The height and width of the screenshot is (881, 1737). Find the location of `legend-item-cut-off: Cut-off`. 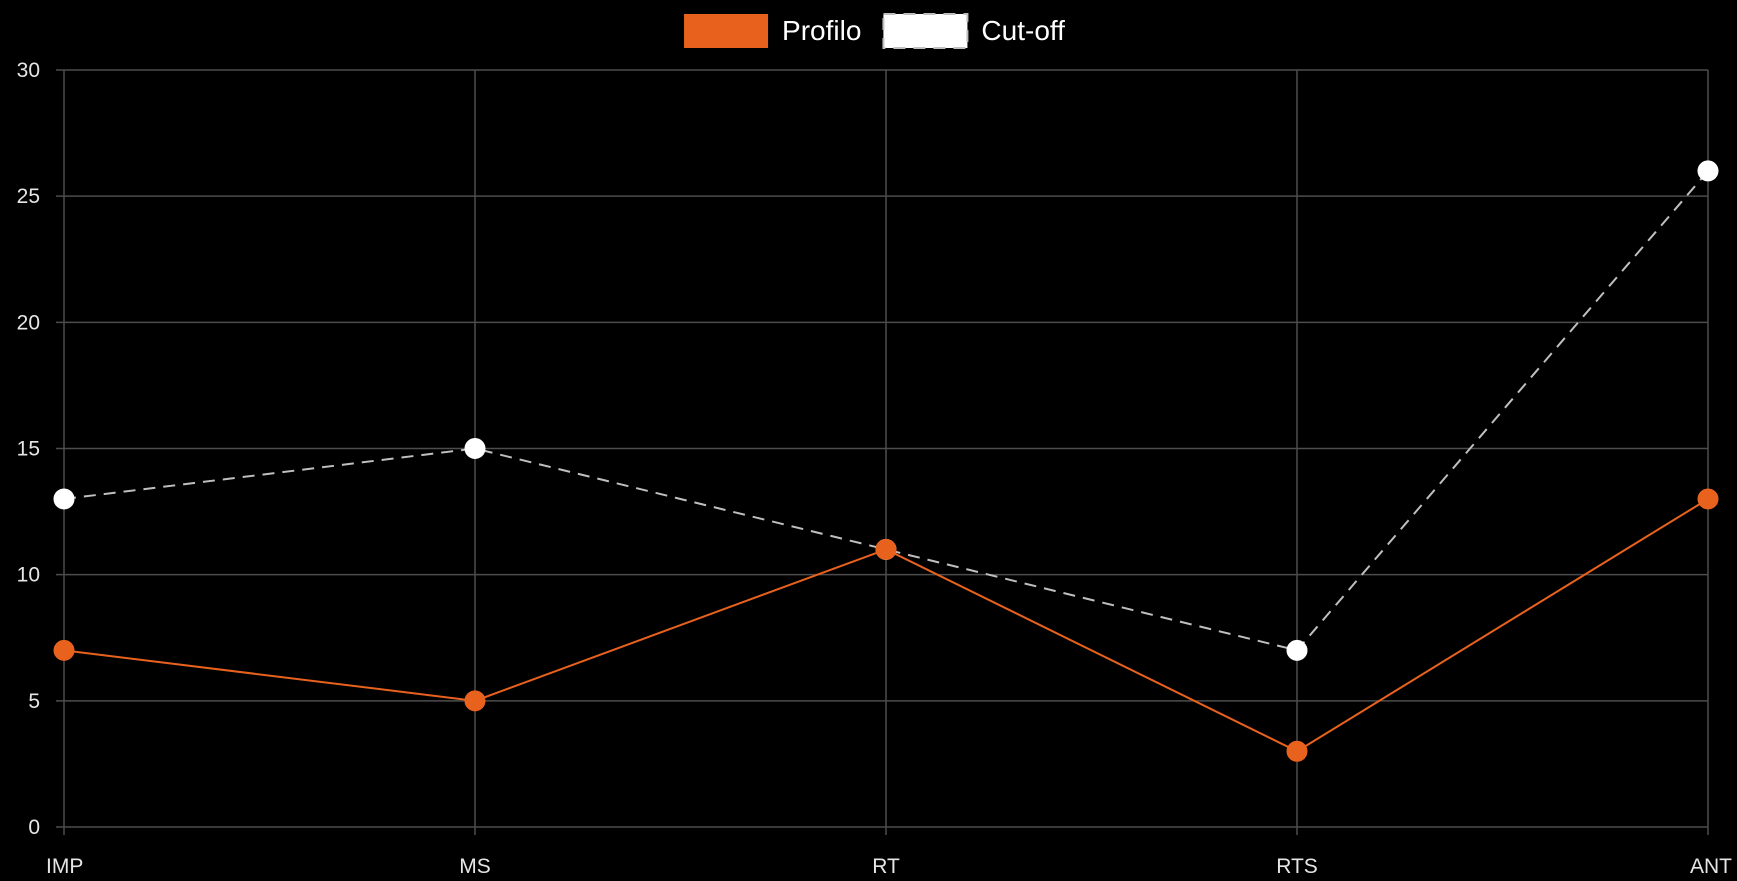

legend-item-cut-off: Cut-off is located at coordinates (973, 31).